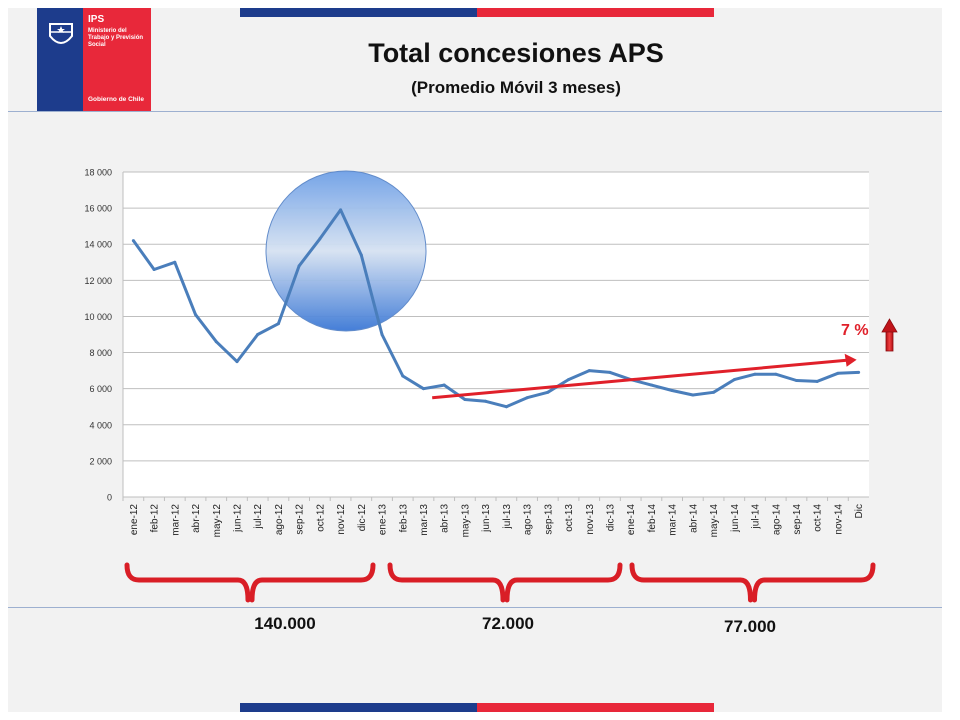 The height and width of the screenshot is (720, 960). Describe the element at coordinates (752, 582) in the screenshot. I see `brace-2014` at that location.